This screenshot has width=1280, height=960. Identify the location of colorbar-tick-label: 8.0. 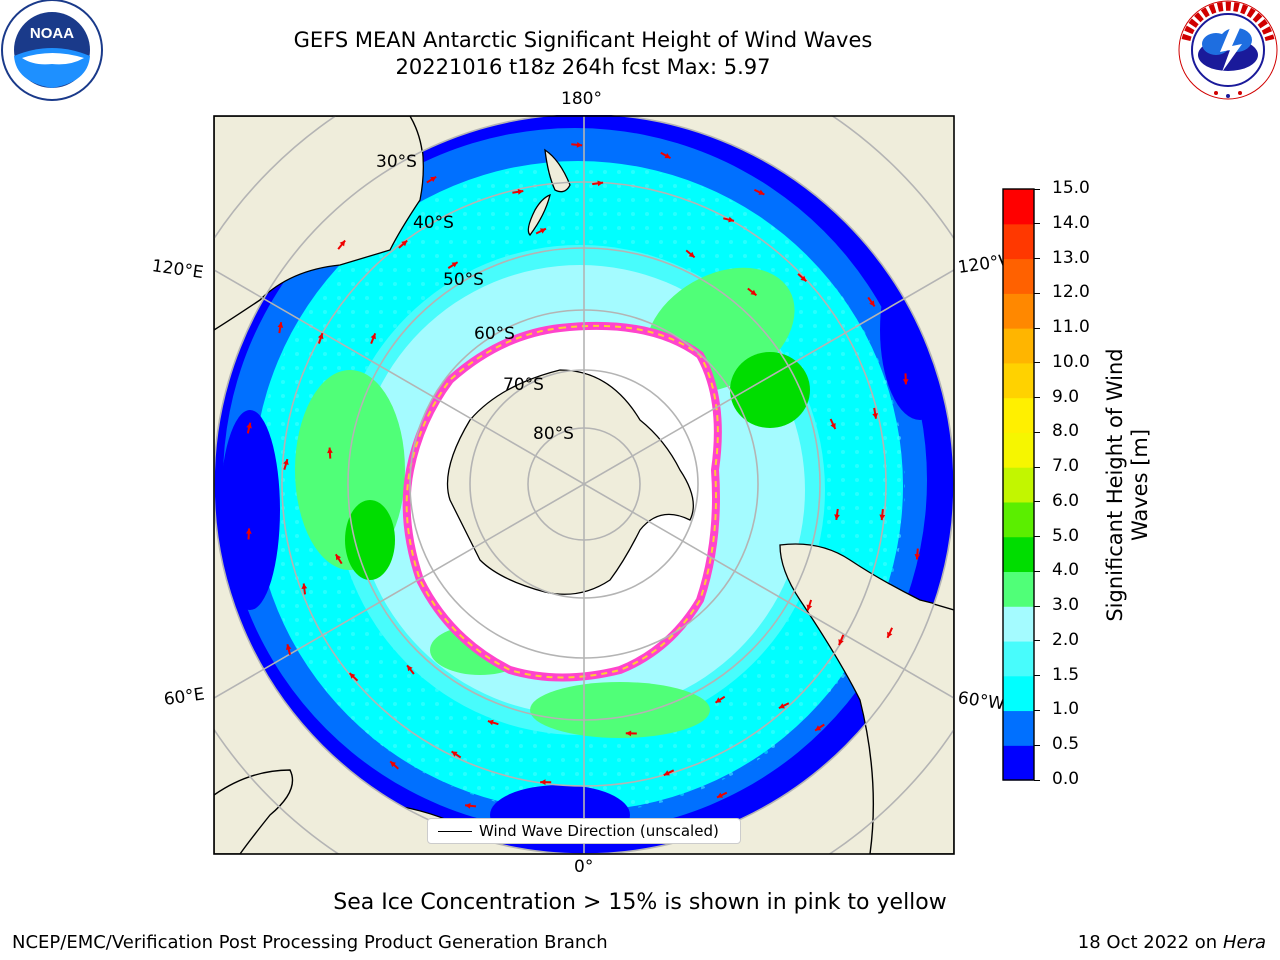
(1066, 431).